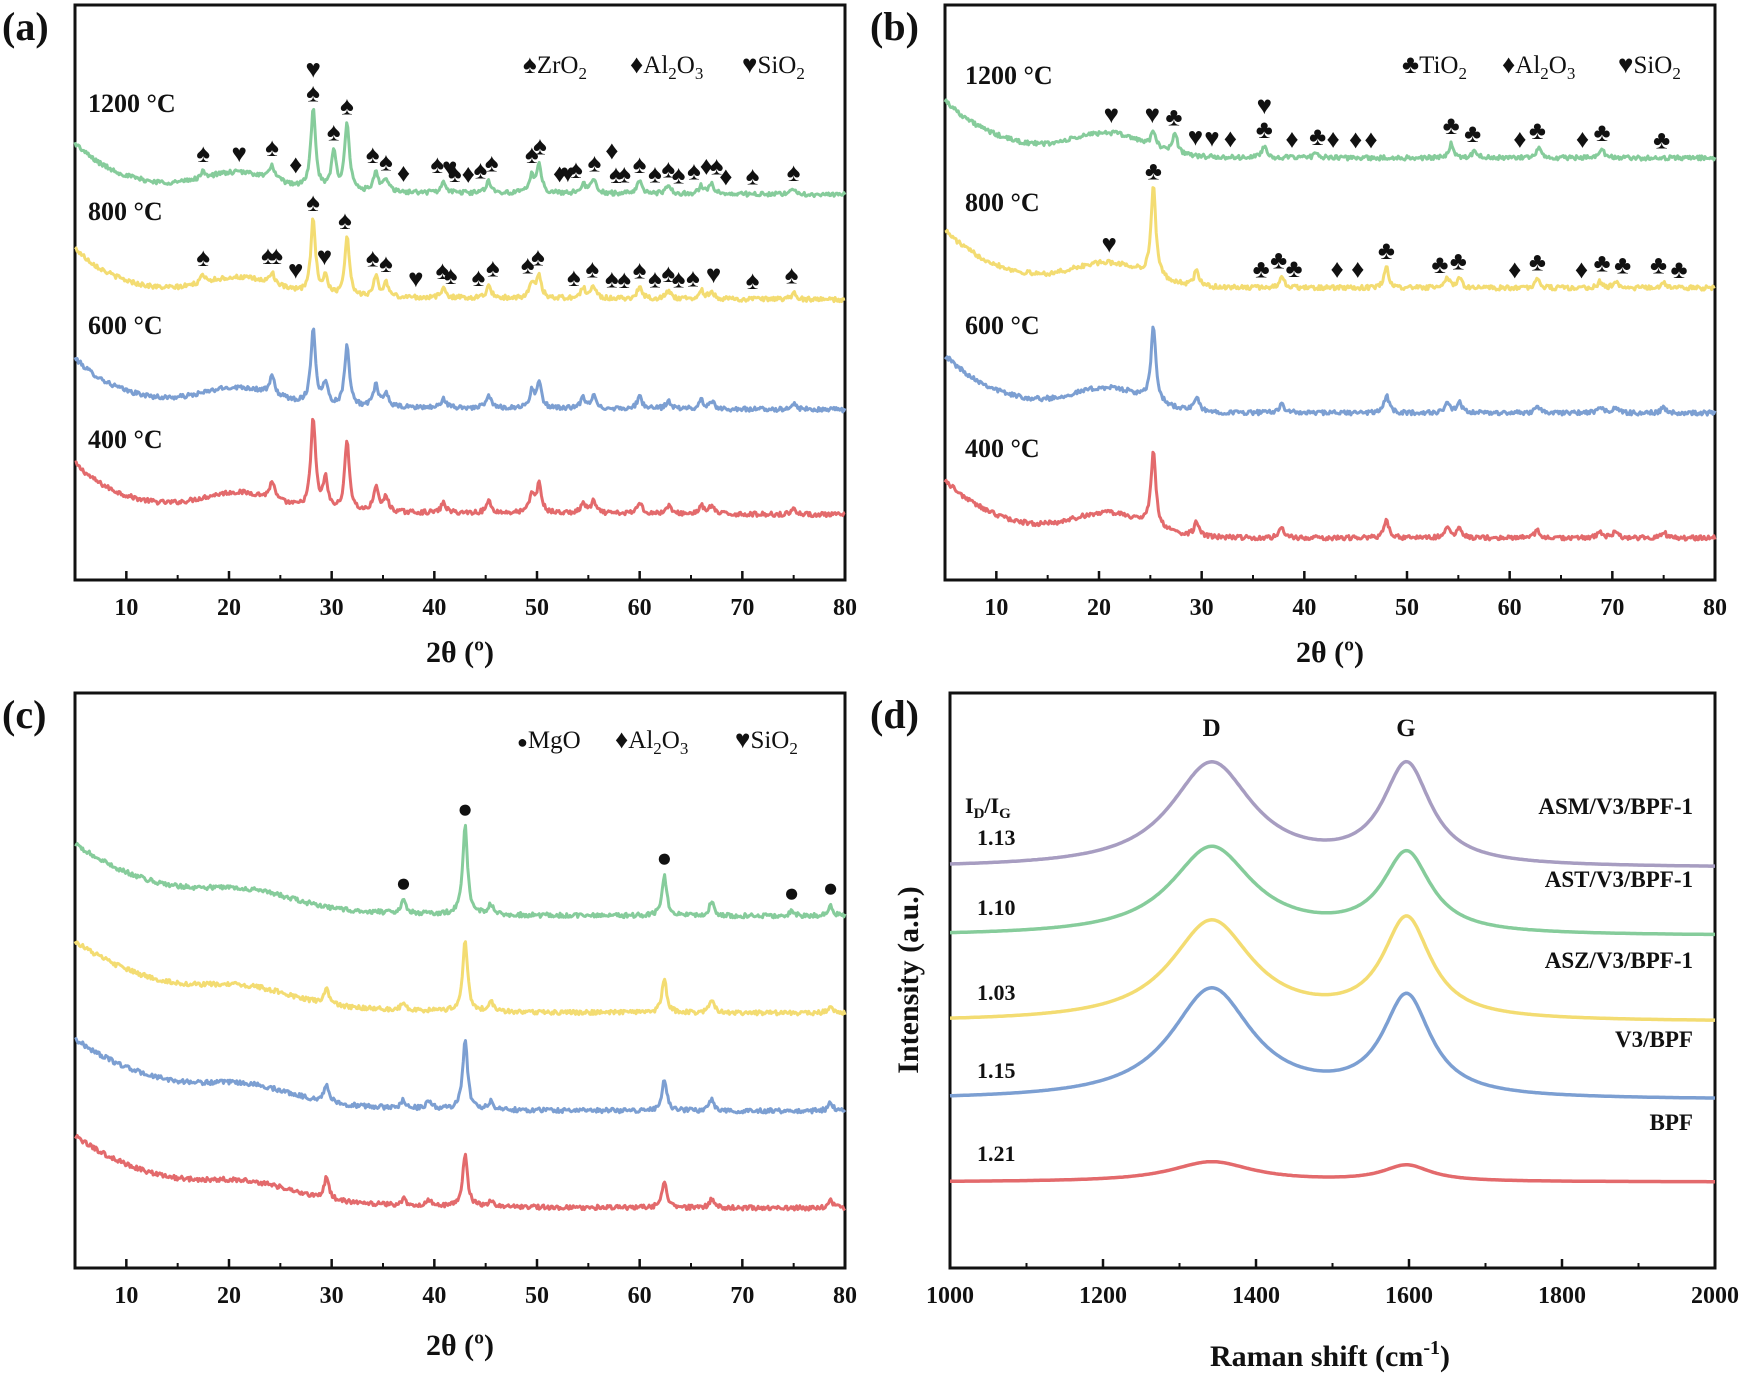 Image resolution: width=1755 pixels, height=1376 pixels. I want to click on legend-entry-al2o3: ♦Al2O3, so click(666, 66).